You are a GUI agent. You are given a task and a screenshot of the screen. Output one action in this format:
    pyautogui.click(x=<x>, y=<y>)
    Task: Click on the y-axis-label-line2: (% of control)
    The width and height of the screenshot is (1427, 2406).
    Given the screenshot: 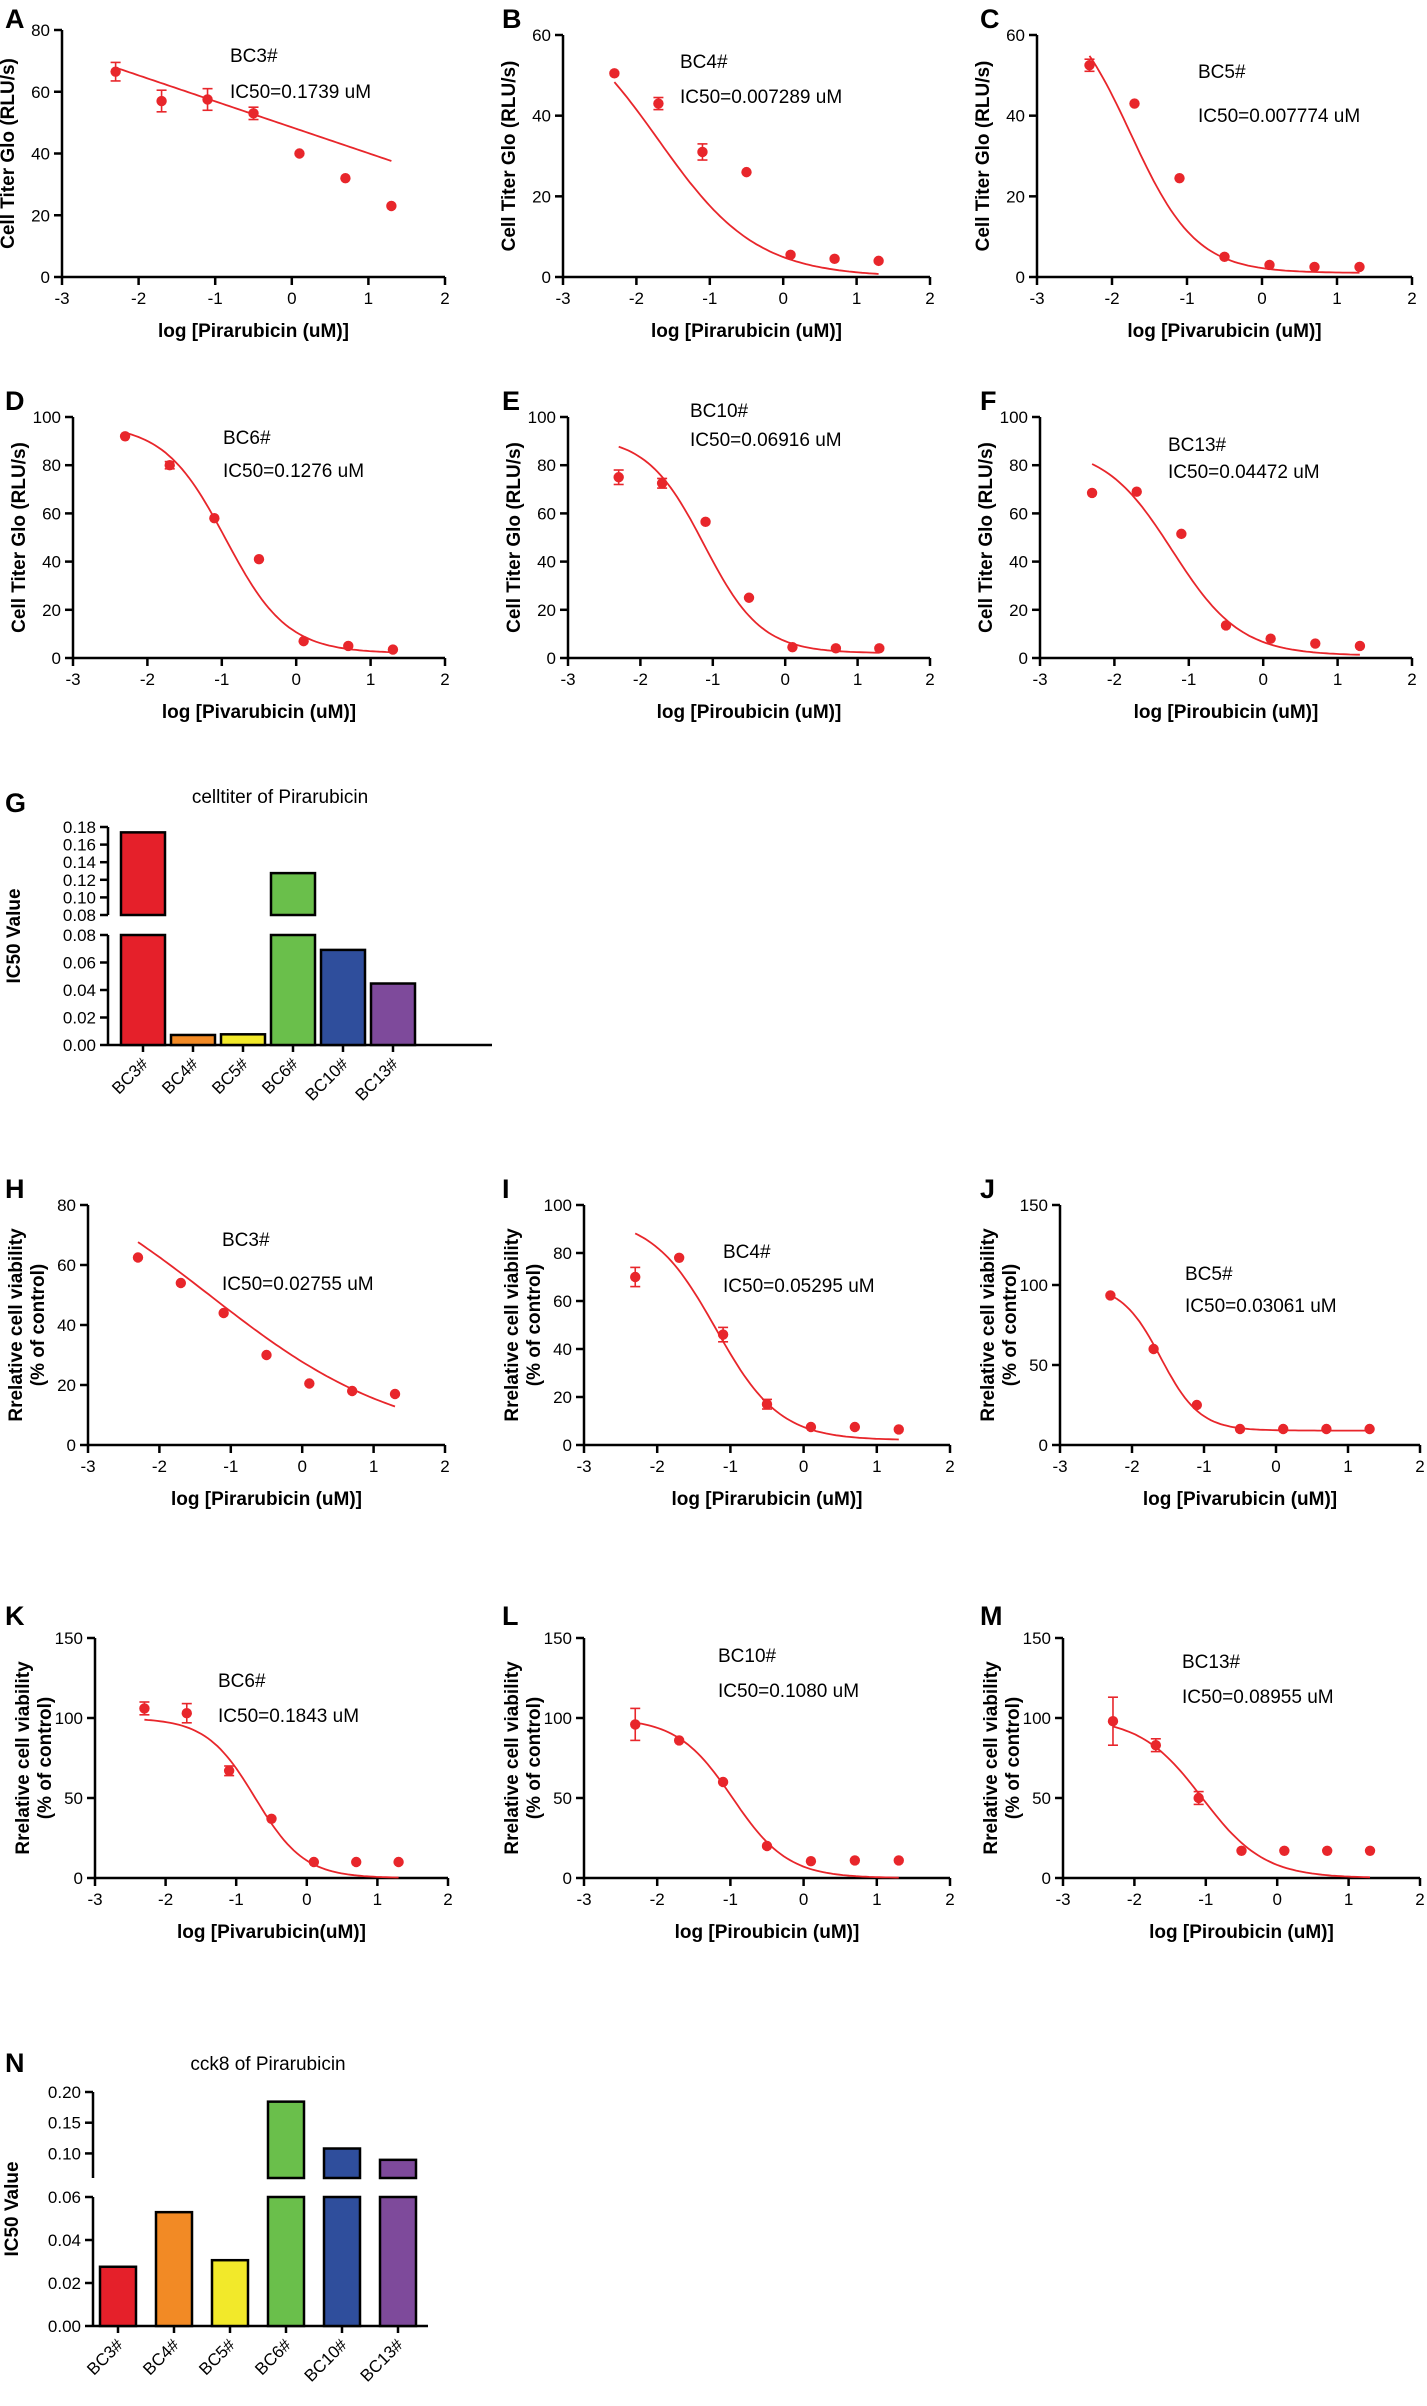 What is the action you would take?
    pyautogui.click(x=1013, y=1758)
    